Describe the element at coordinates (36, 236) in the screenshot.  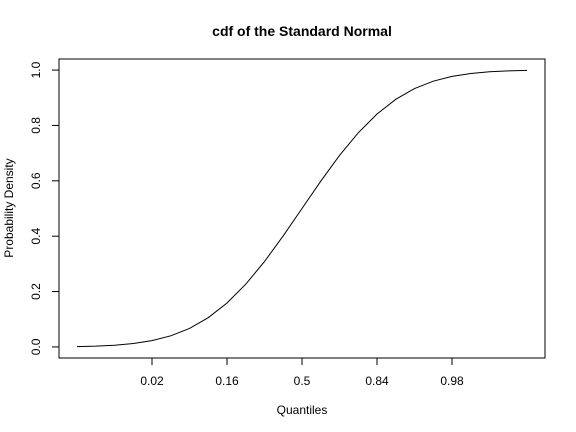
I see `y-tick-label: 0.4` at that location.